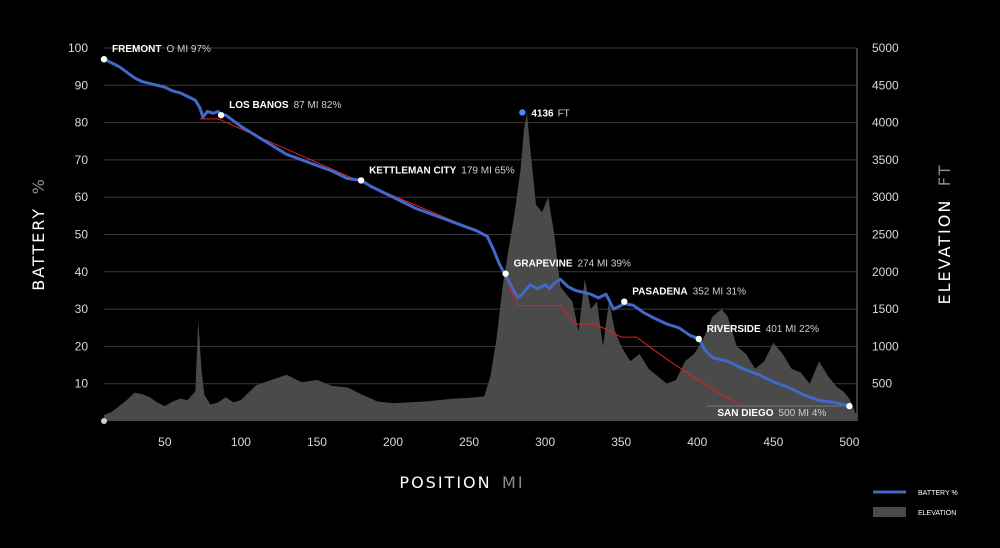  Describe the element at coordinates (545, 442) in the screenshot. I see `x-tick-300: 300` at that location.